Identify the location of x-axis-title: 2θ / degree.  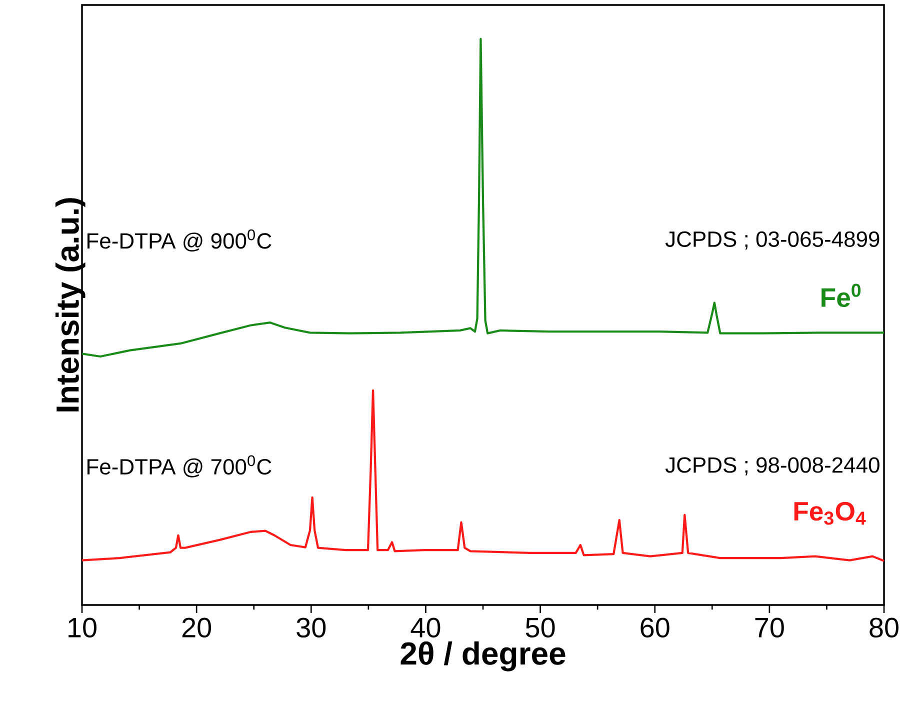
(483, 656).